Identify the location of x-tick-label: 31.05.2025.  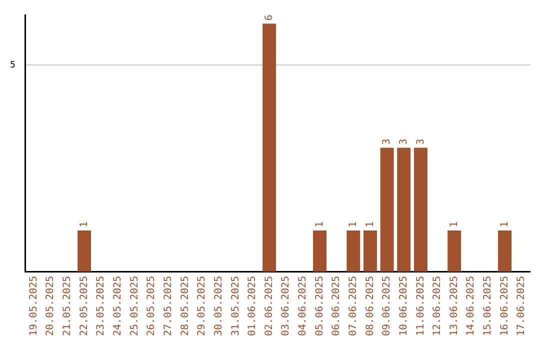
(236, 306).